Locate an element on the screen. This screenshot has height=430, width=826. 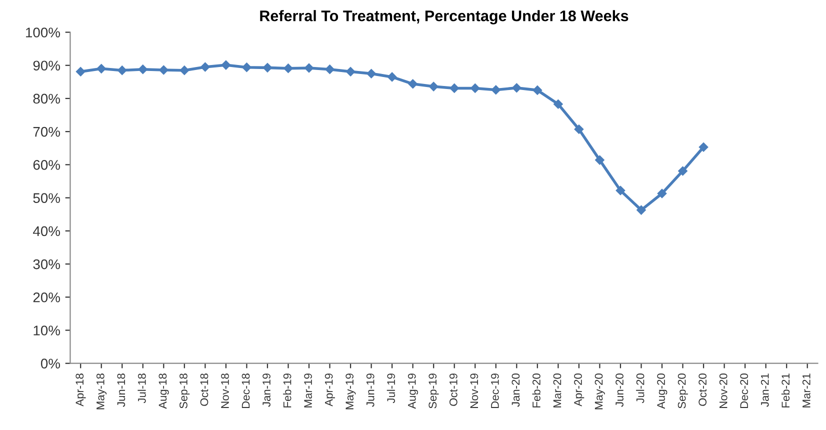
x-tick-label: Jun-20 is located at coordinates (620, 390).